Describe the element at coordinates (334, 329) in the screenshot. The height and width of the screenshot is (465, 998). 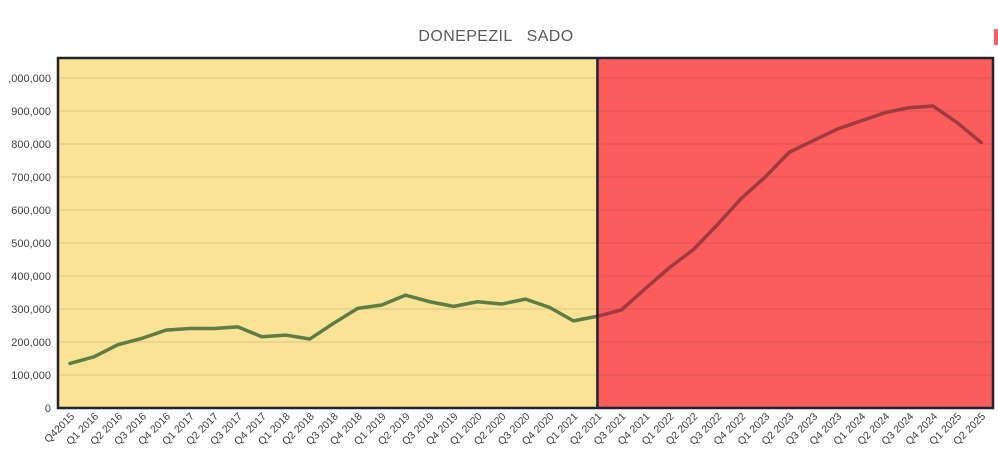
I see `pre-period-line` at that location.